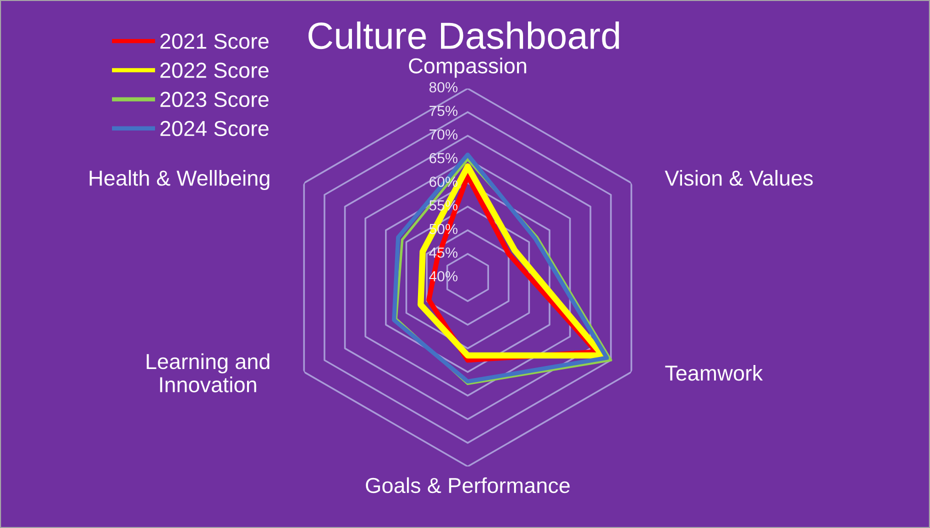 This screenshot has width=930, height=528. Describe the element at coordinates (738, 178) in the screenshot. I see `spoke-label: Vision & Values` at that location.